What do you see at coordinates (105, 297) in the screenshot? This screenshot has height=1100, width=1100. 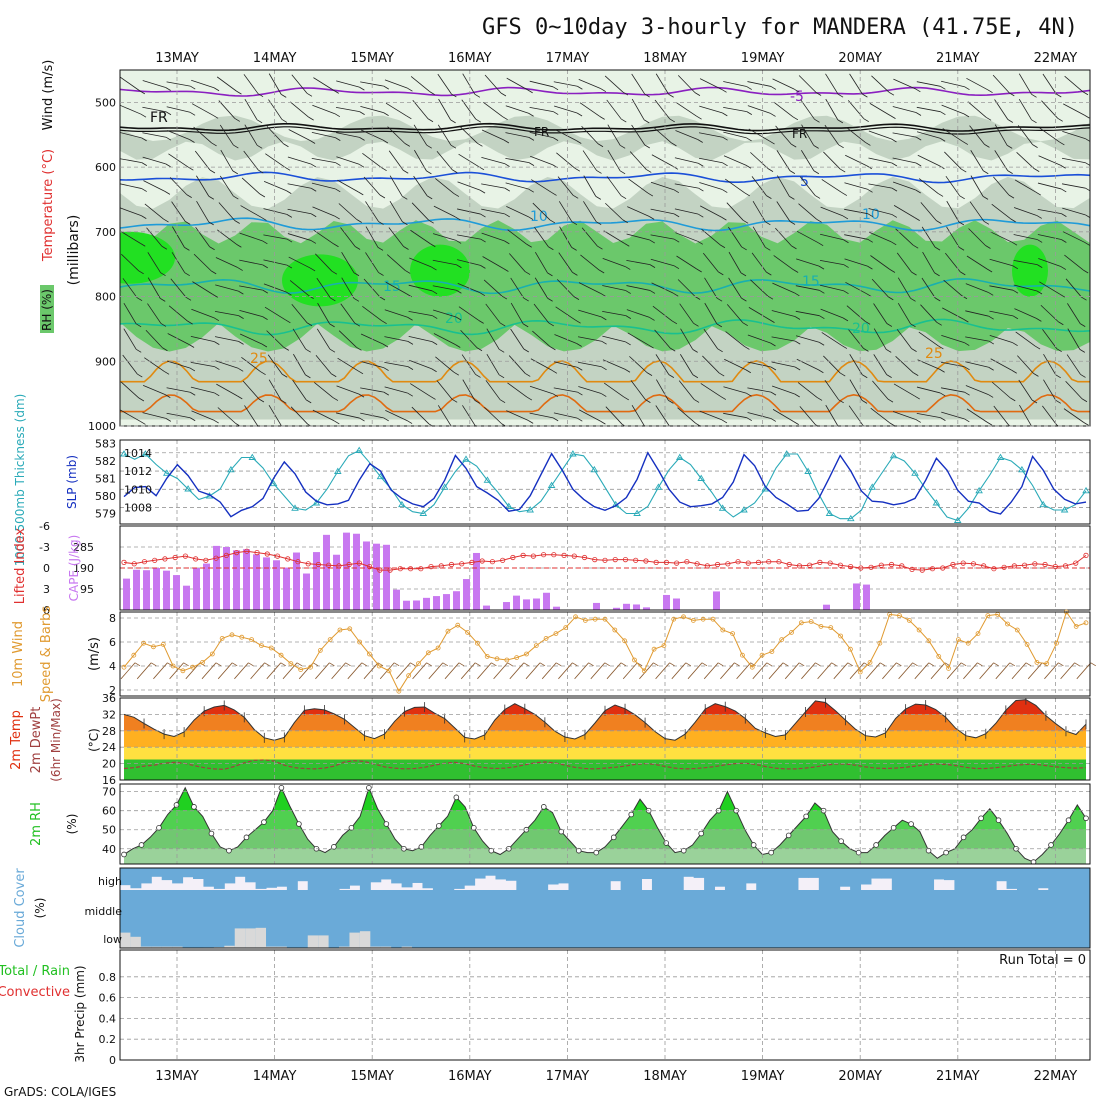 I see `pressure-tick-label: 800` at bounding box center [105, 297].